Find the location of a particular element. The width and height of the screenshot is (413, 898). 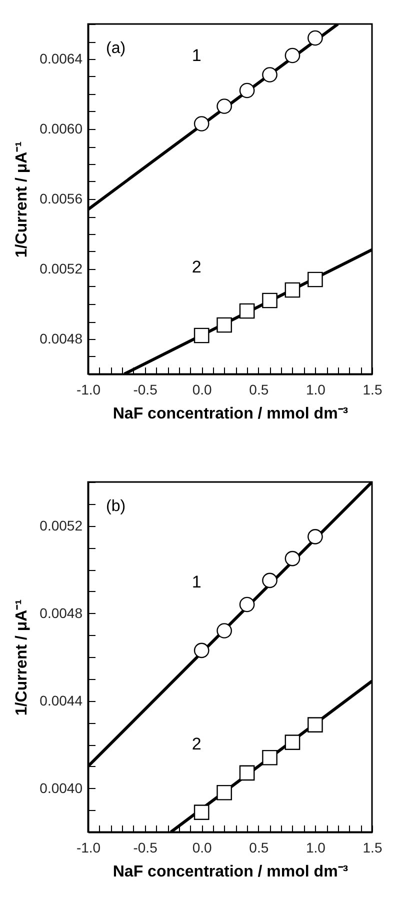

annotation: (b) is located at coordinates (116, 506).